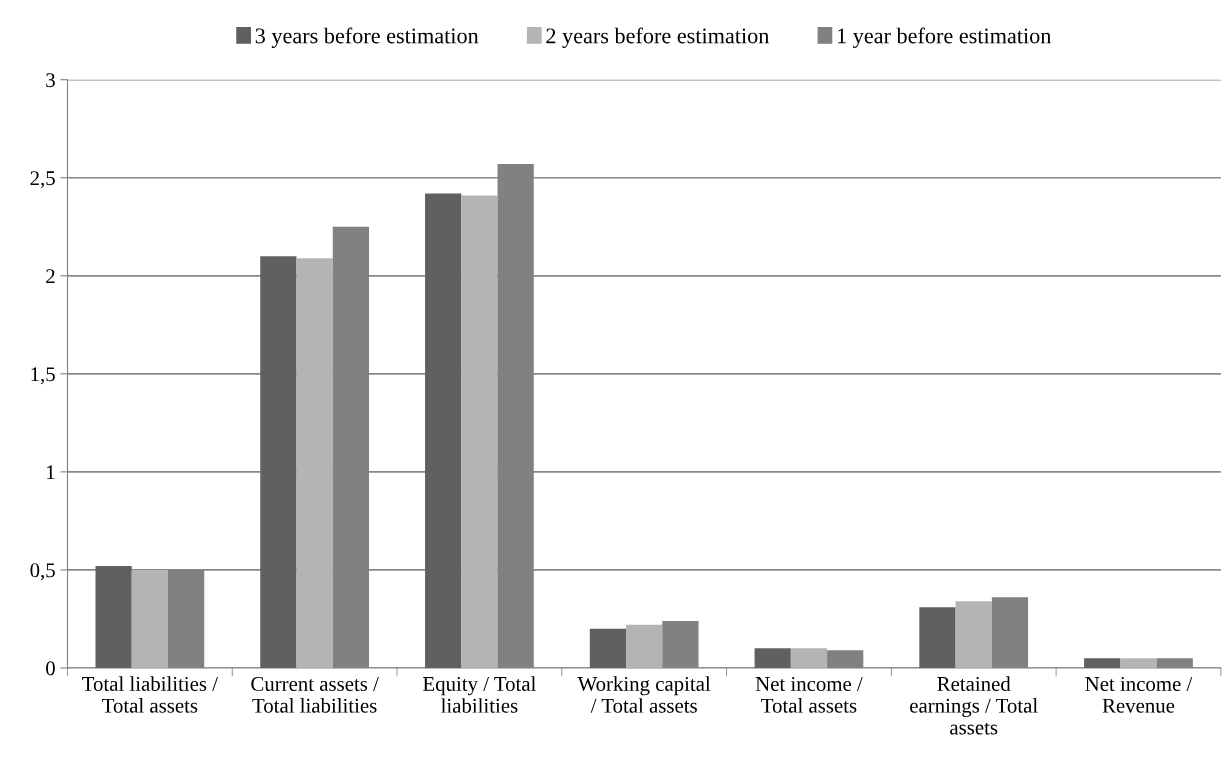  Describe the element at coordinates (367, 37) in the screenshot. I see `legend-label: 3 years before estimation` at that location.